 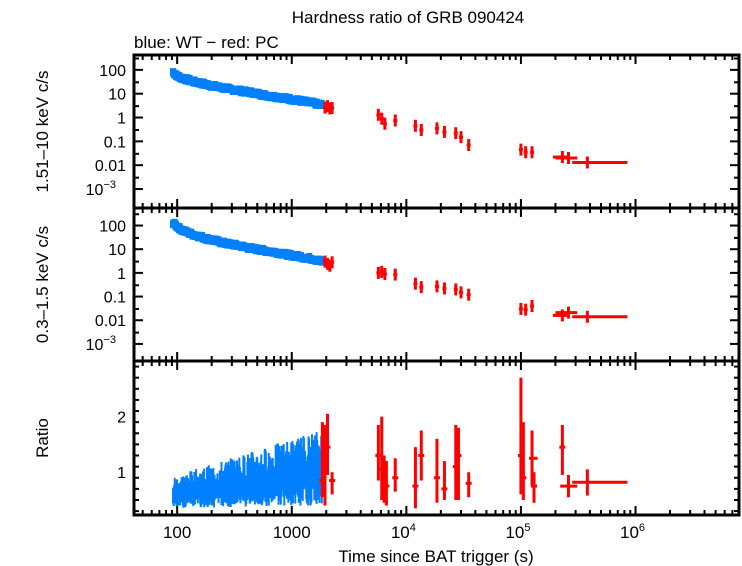 I want to click on x-axis-label: Time since BAT trigger (s), so click(x=435, y=556).